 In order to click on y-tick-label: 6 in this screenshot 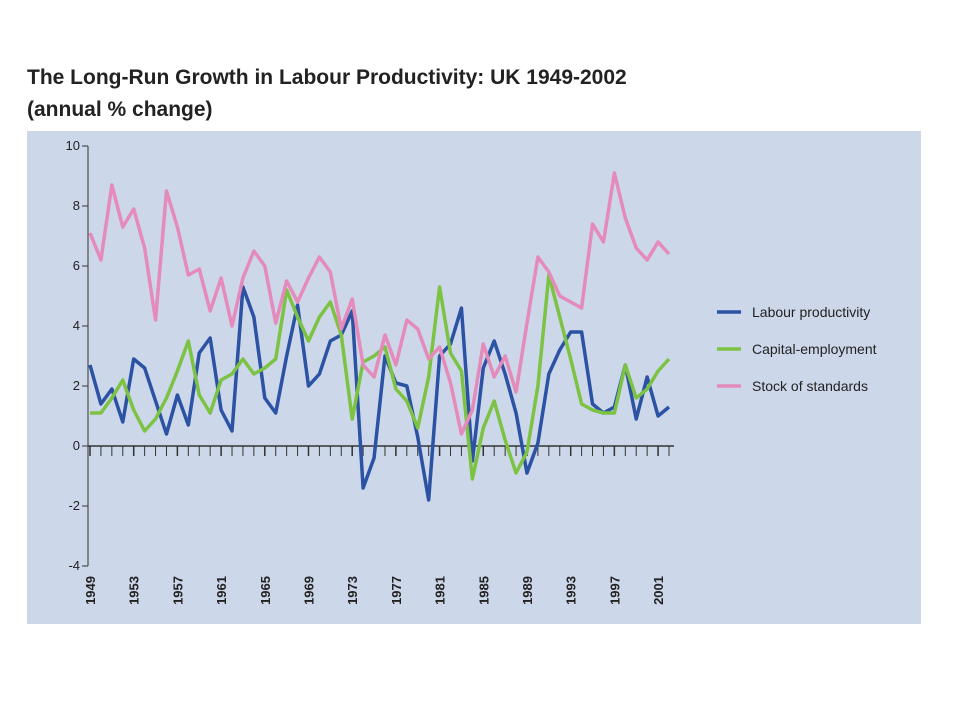, I will do `click(76, 265)`.